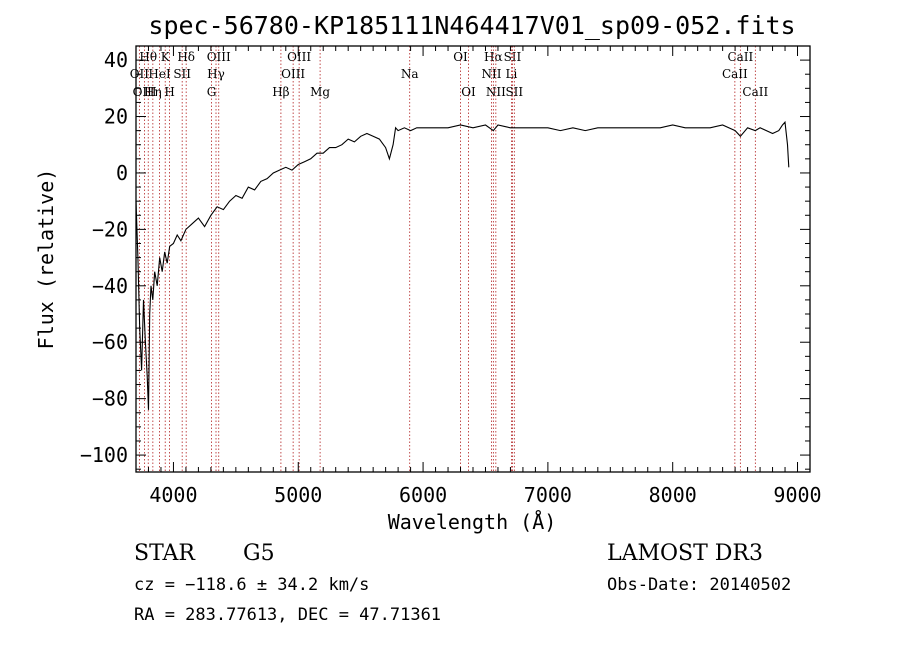 The height and width of the screenshot is (649, 900). What do you see at coordinates (165, 553) in the screenshot?
I see `object-class: STAR` at bounding box center [165, 553].